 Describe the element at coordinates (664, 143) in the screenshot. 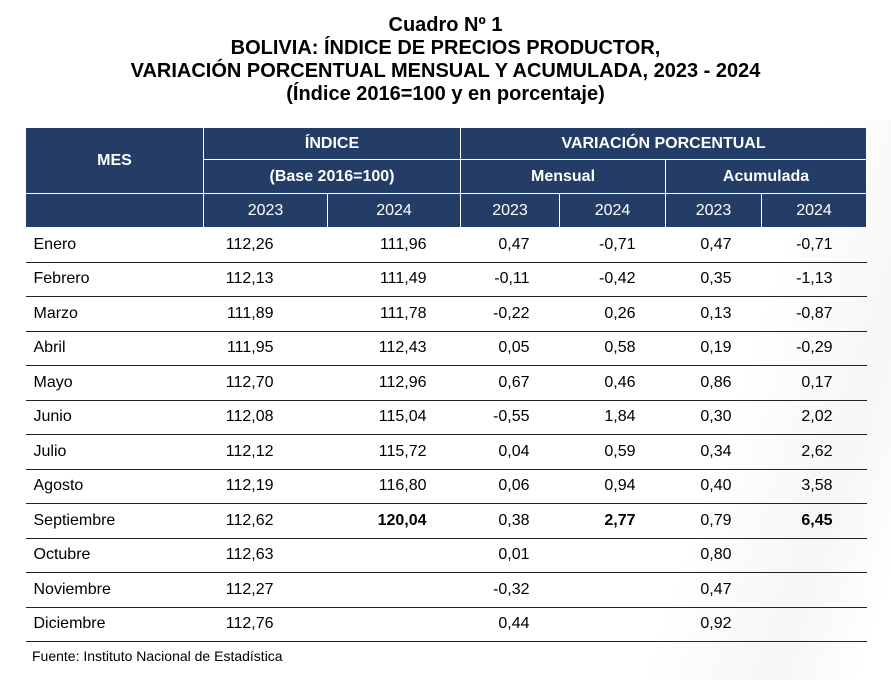

I see `header-variacion: VARIACIÓN PORCENTUAL` at that location.